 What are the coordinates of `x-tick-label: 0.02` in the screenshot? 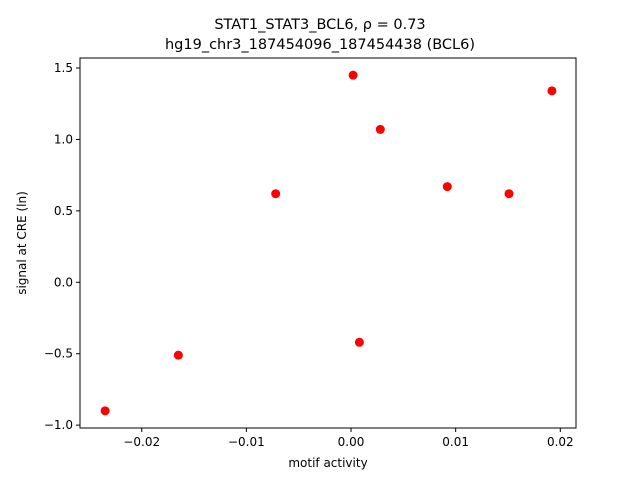 It's located at (560, 442).